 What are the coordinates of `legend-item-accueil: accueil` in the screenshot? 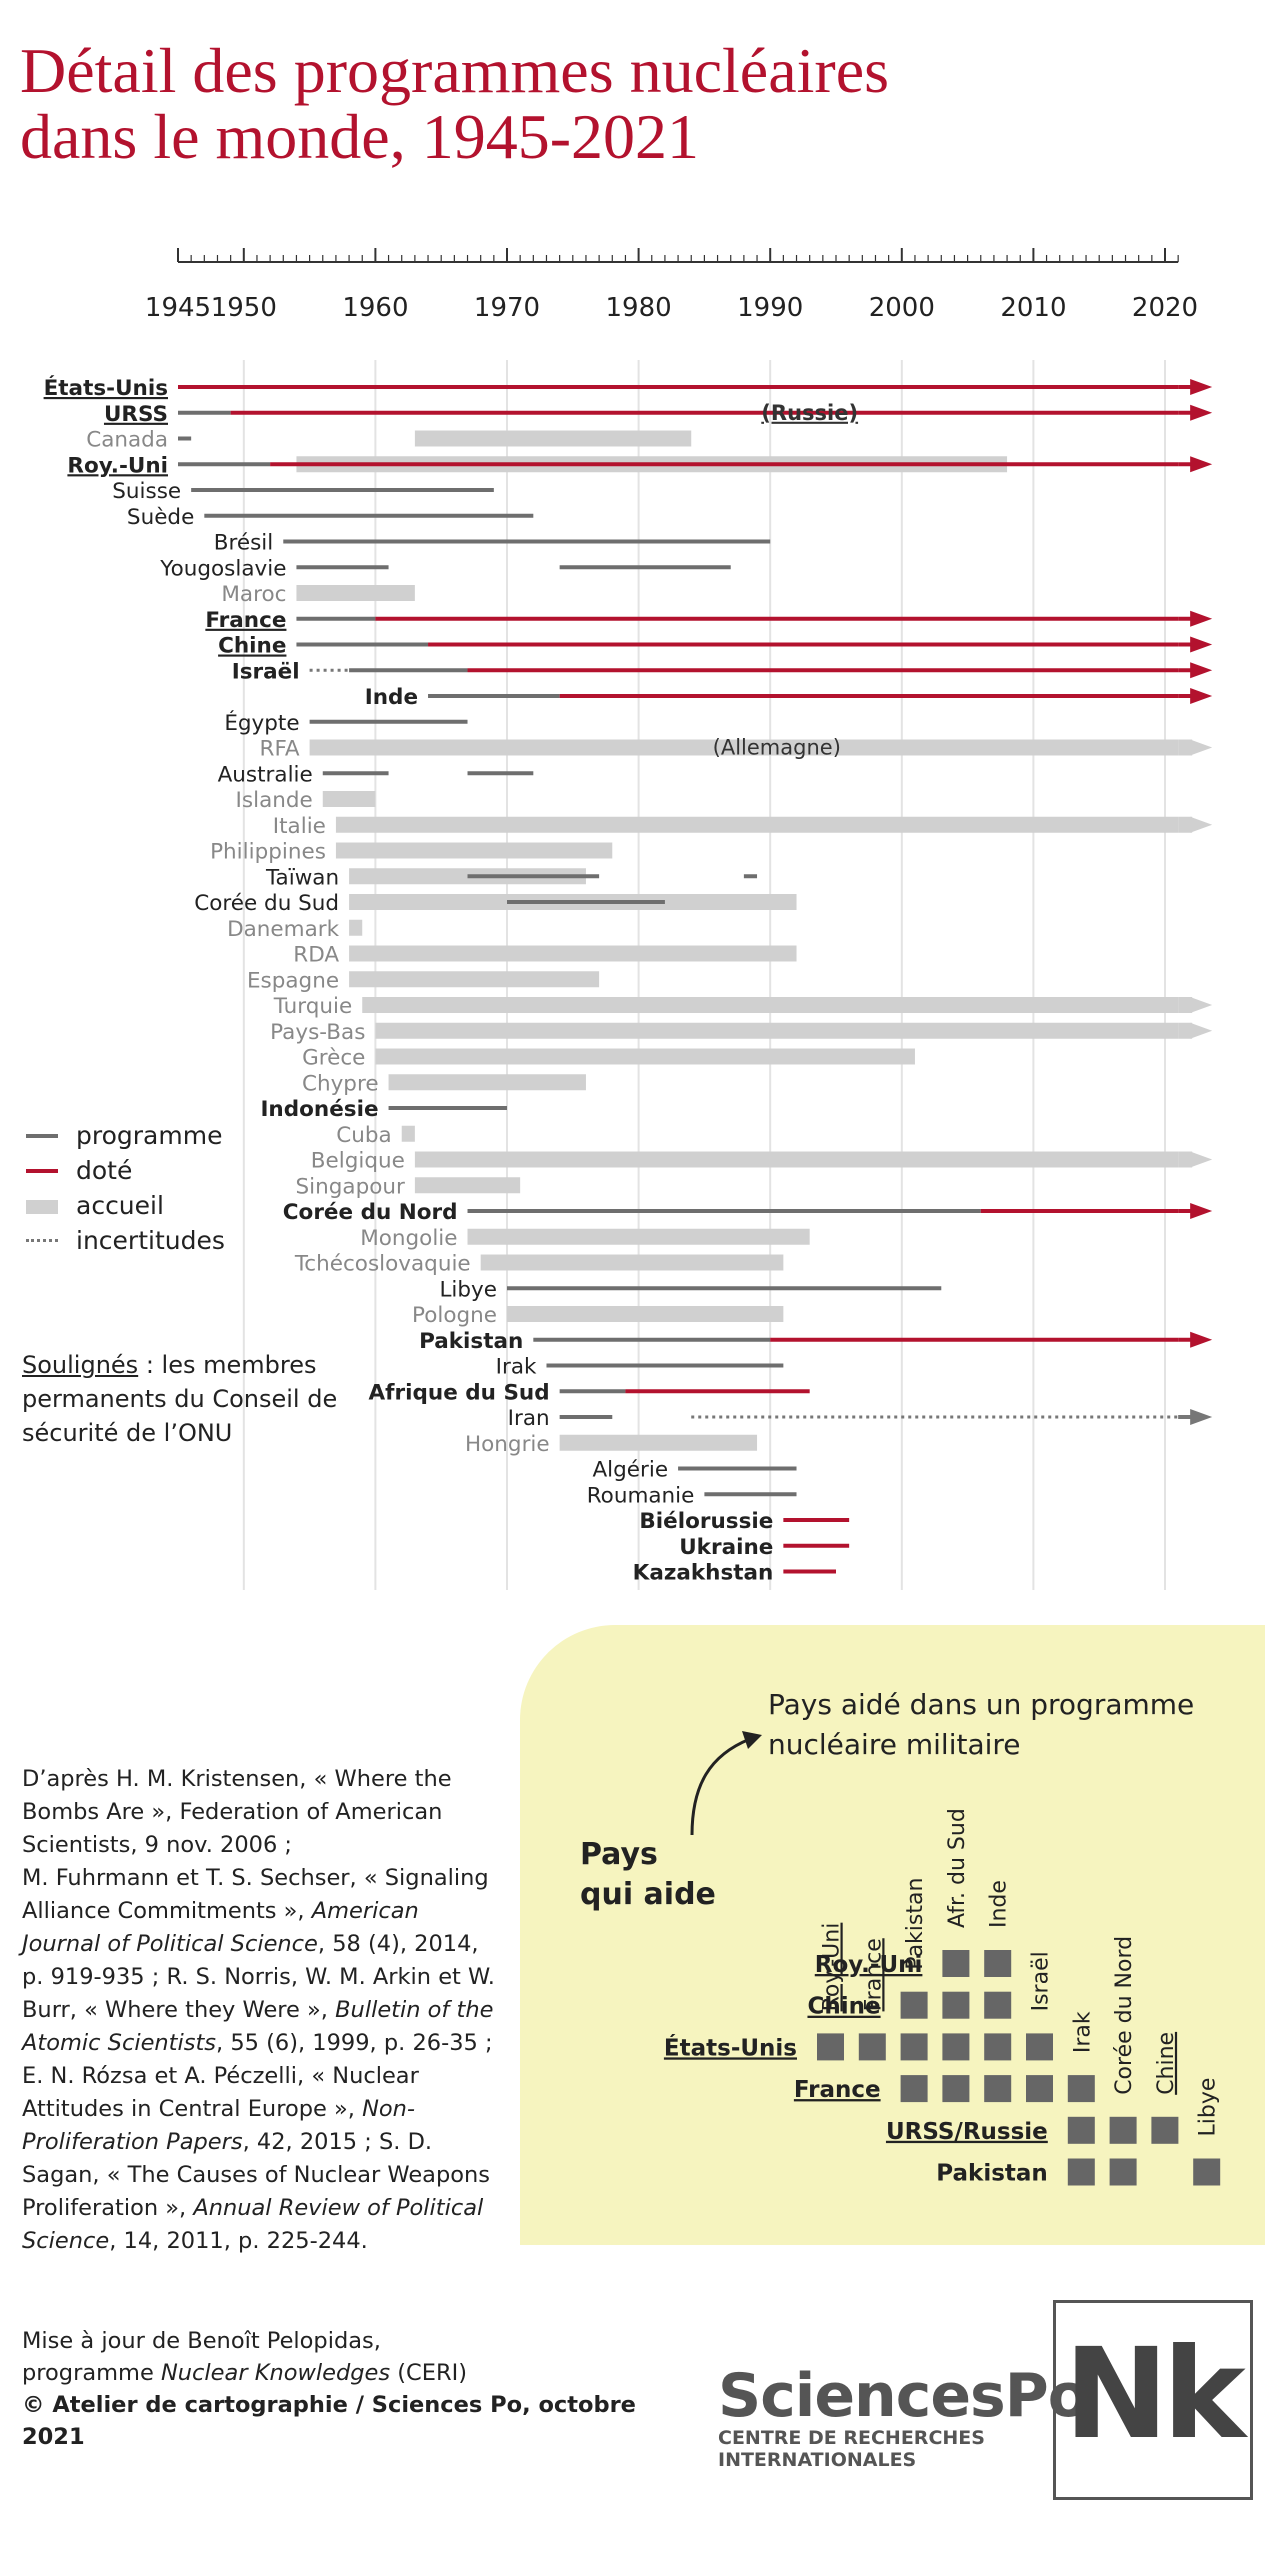 It's located at (123, 1205).